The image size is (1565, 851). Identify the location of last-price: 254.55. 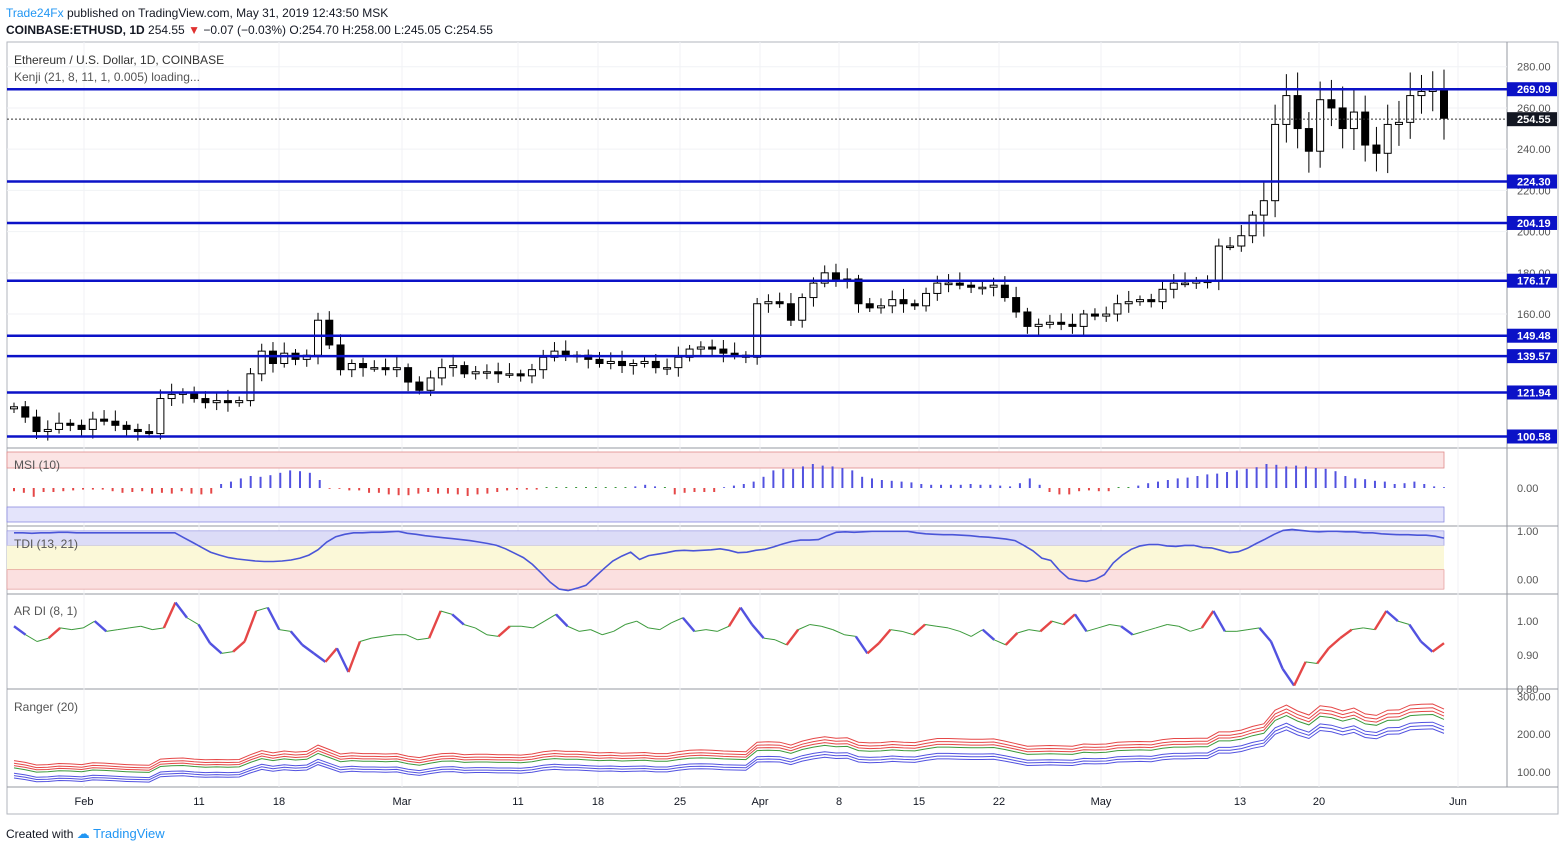
(166, 30).